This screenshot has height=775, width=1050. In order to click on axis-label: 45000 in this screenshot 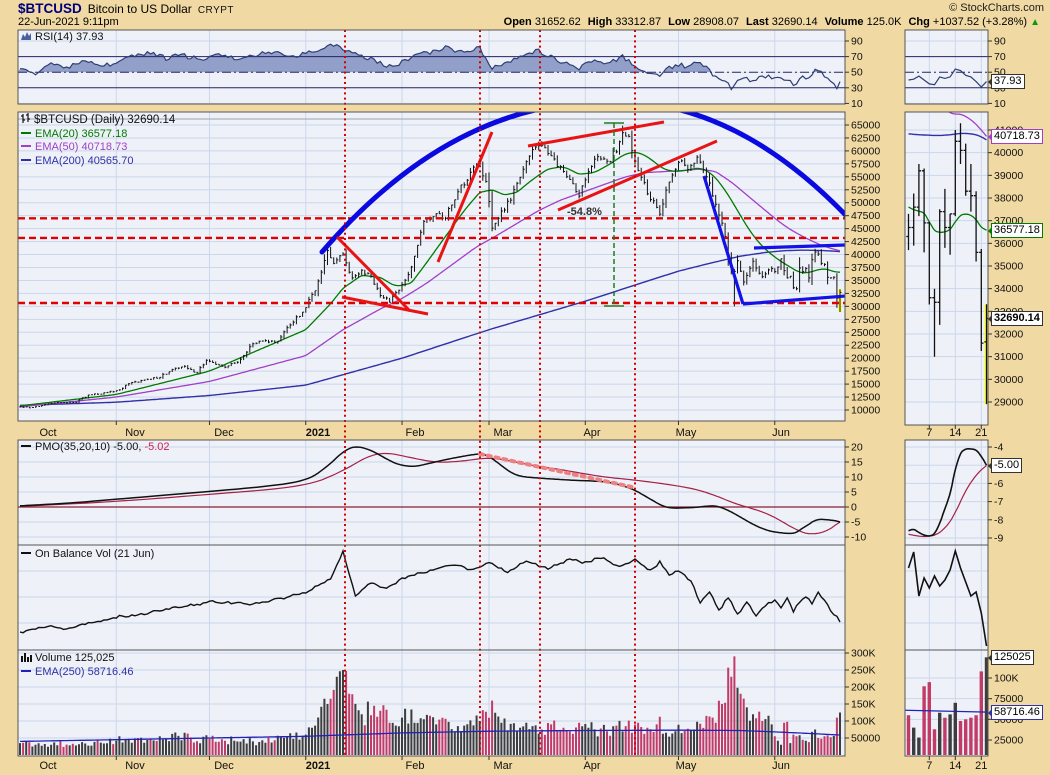, I will do `click(865, 229)`.